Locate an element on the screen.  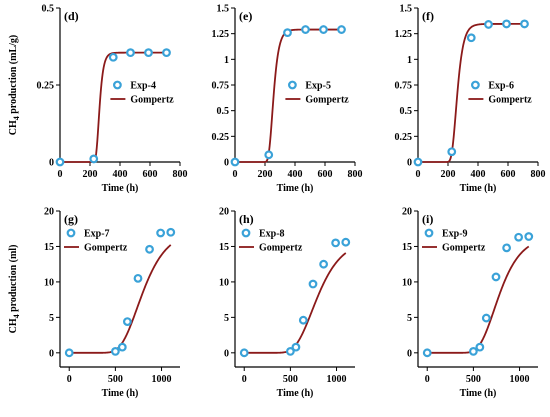
y-tick-label: 1.5 is located at coordinates (223, 9).